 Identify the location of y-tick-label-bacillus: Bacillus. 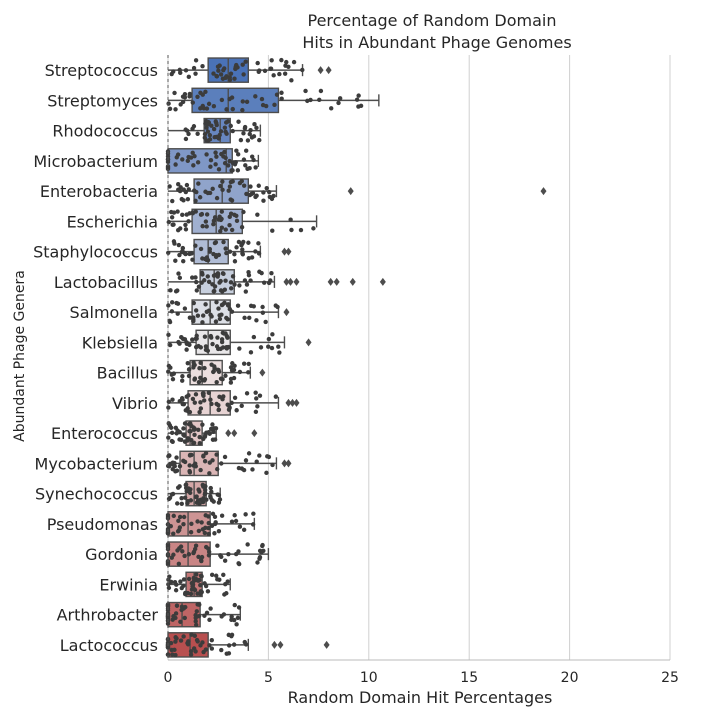
(127, 373).